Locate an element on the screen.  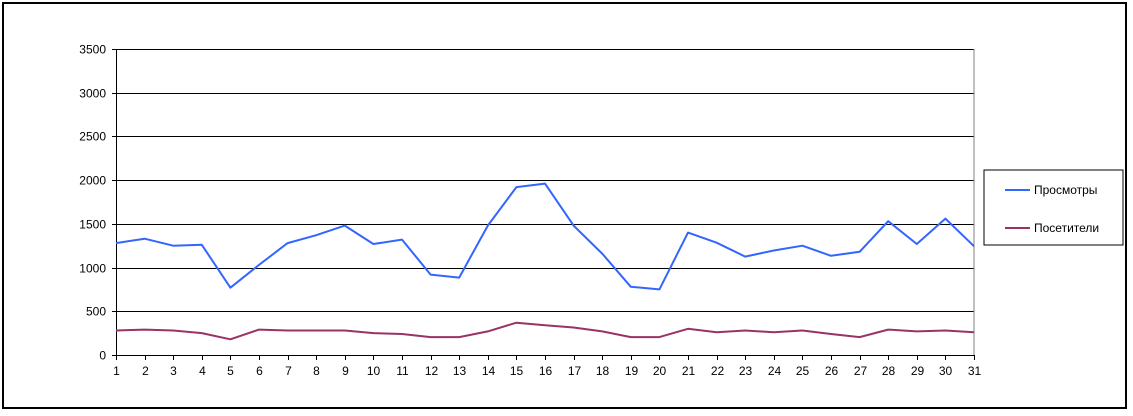
x-tick-label: 18 is located at coordinates (603, 371).